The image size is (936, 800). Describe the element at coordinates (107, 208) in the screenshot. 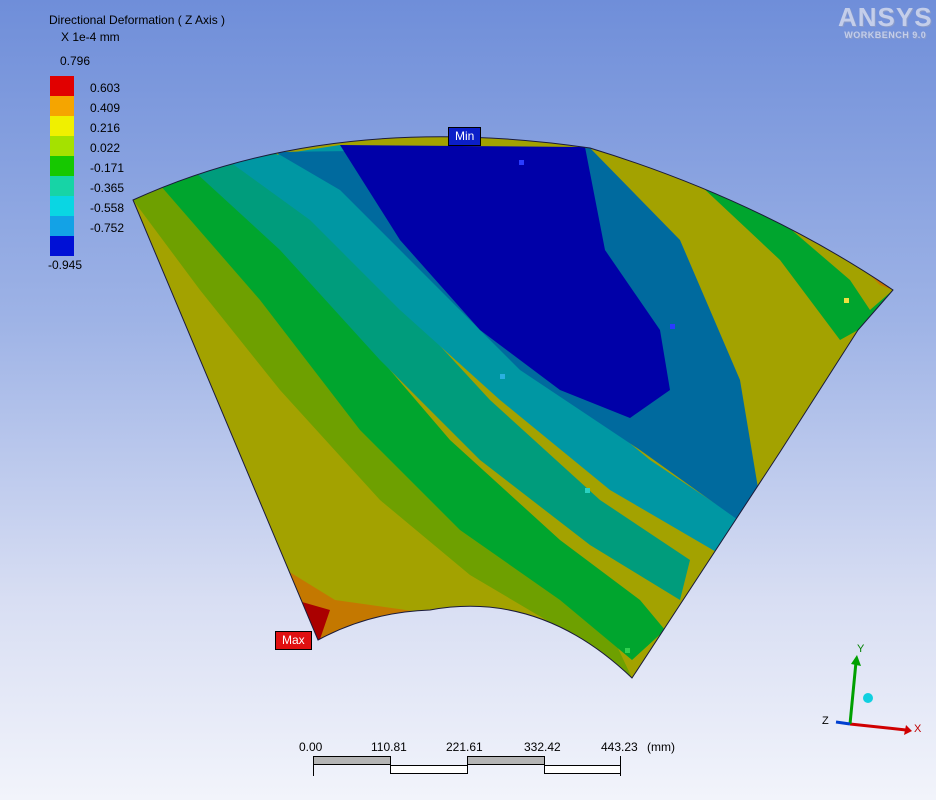

I see `legend-level-label: -0.558` at that location.